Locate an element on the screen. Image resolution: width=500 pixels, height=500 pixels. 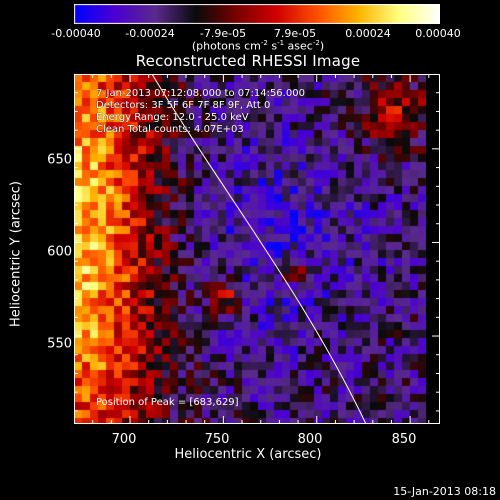
time-range-label: 7-Jan-2013 07:12:08.000 to 07:14:56.000 is located at coordinates (200, 93).